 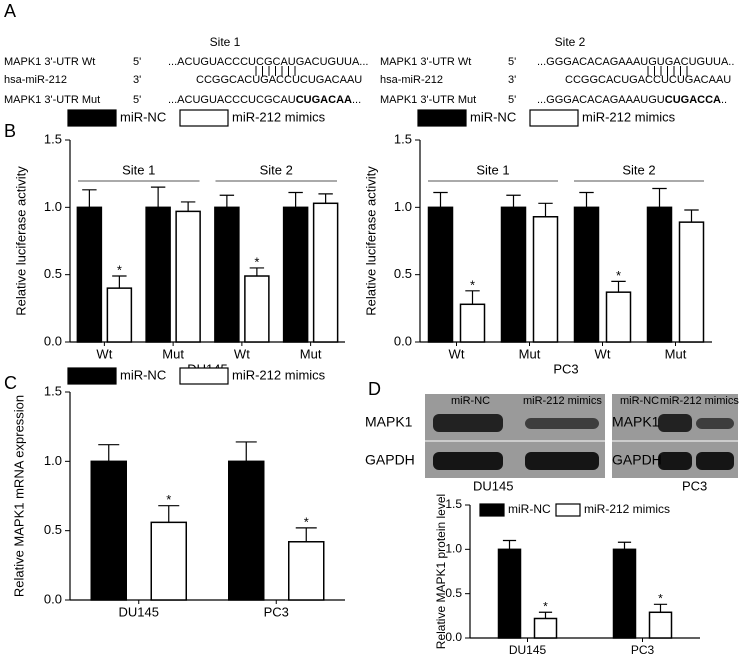 I want to click on seq-name: MAPK1 3'-UTR Wt, so click(x=425, y=62).